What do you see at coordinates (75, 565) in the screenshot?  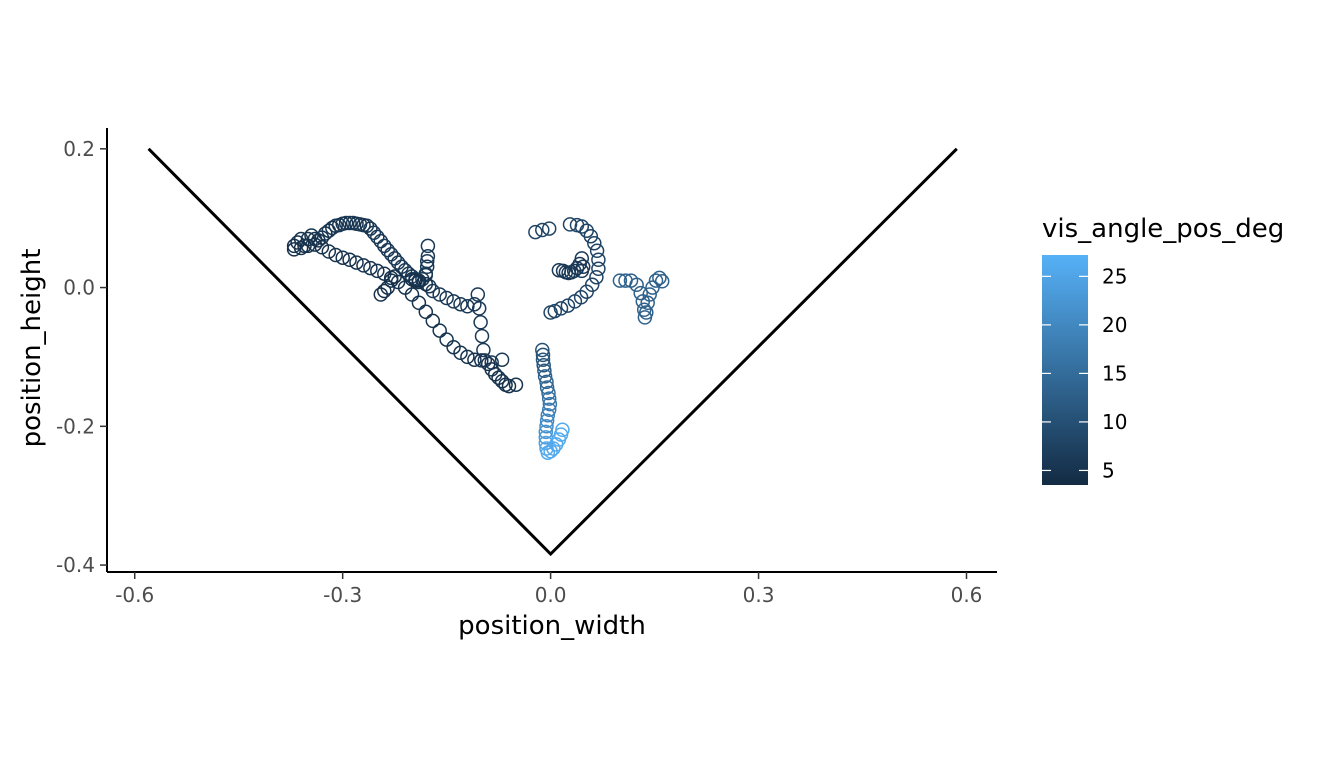 I see `y-tick-label: -0.4` at bounding box center [75, 565].